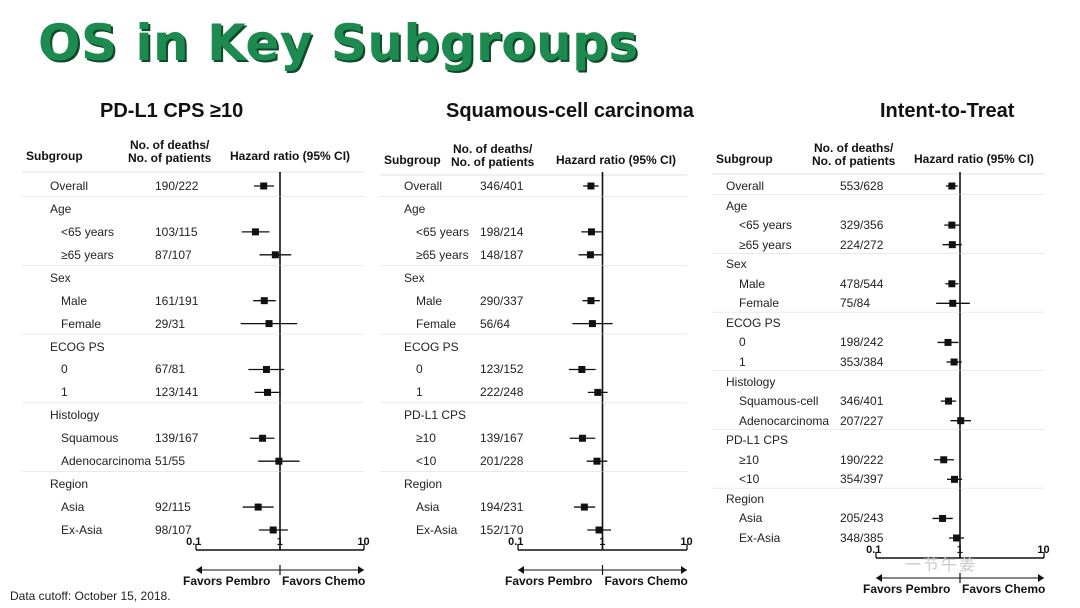 The image size is (1080, 608). I want to click on deaths-patients-value: 67/81, so click(170, 369).